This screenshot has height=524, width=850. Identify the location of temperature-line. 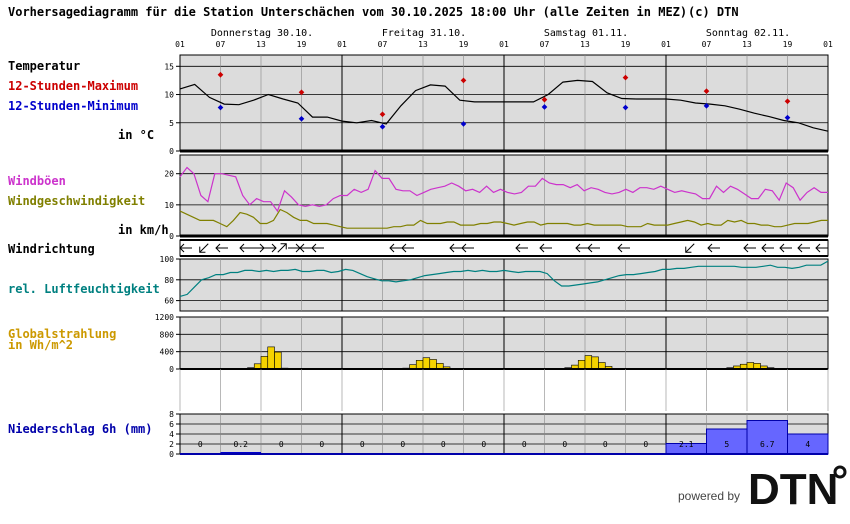
(504, 105).